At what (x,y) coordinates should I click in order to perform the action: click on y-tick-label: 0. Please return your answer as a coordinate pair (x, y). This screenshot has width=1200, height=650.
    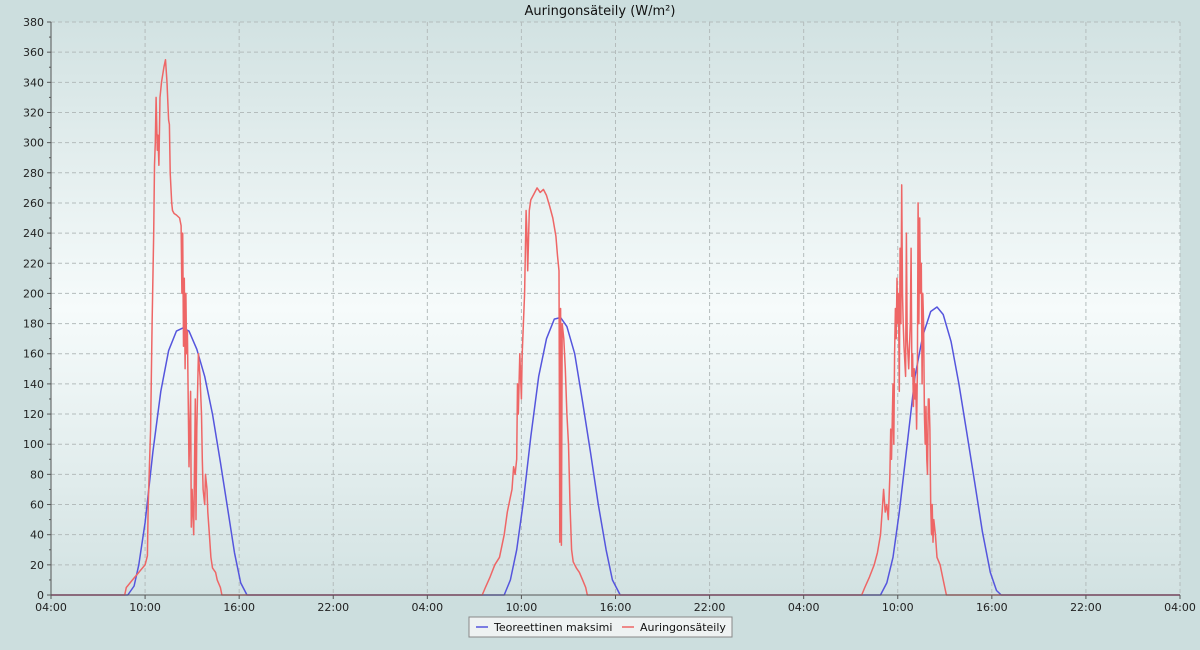
    Looking at the image, I should click on (40, 595).